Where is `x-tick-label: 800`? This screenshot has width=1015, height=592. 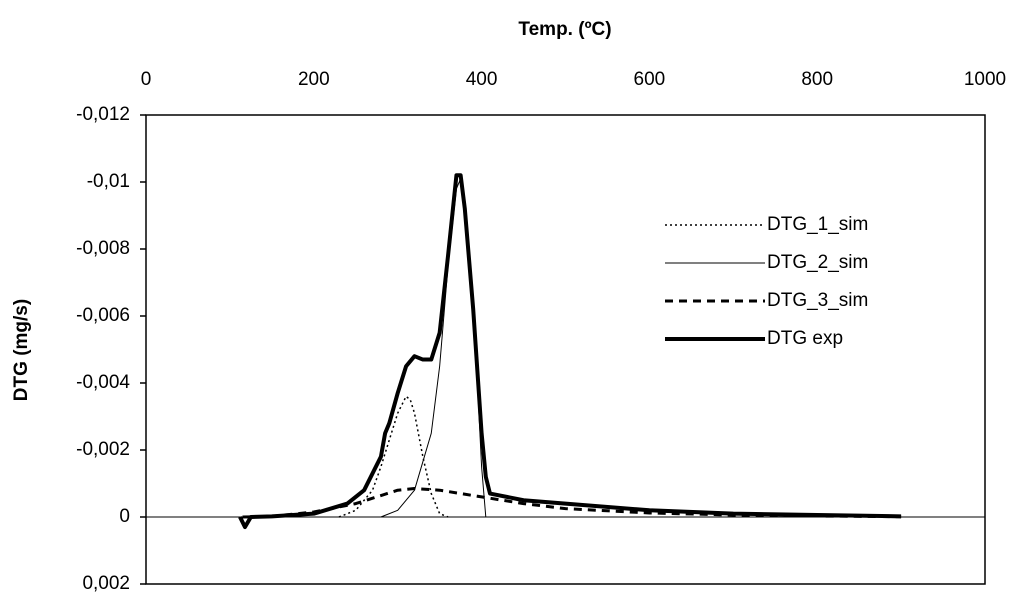
x-tick-label: 800 is located at coordinates (817, 79).